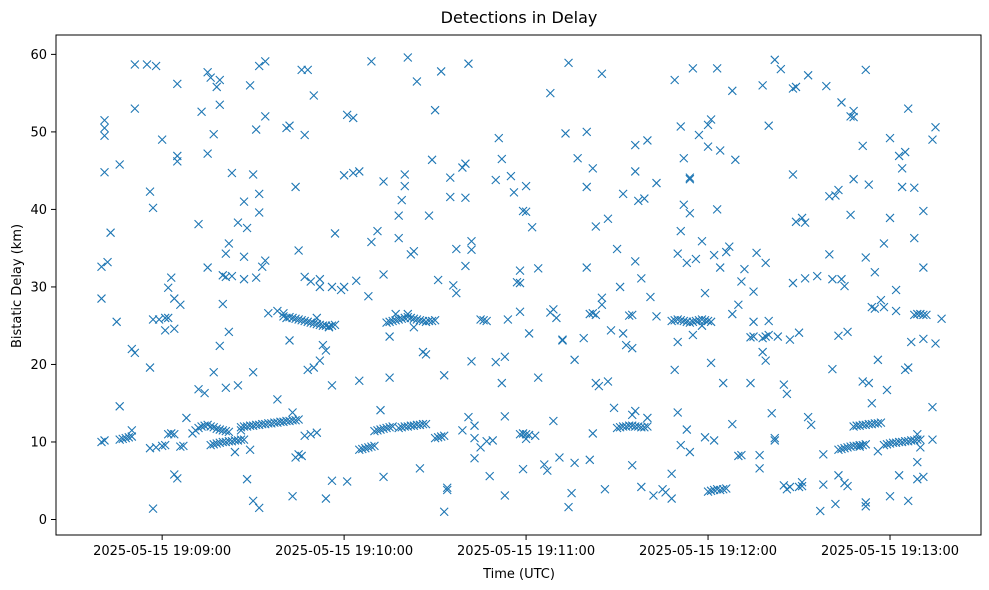  What do you see at coordinates (43, 288) in the screenshot?
I see `y-axis: 0 10 20 30 40 50 60` at bounding box center [43, 288].